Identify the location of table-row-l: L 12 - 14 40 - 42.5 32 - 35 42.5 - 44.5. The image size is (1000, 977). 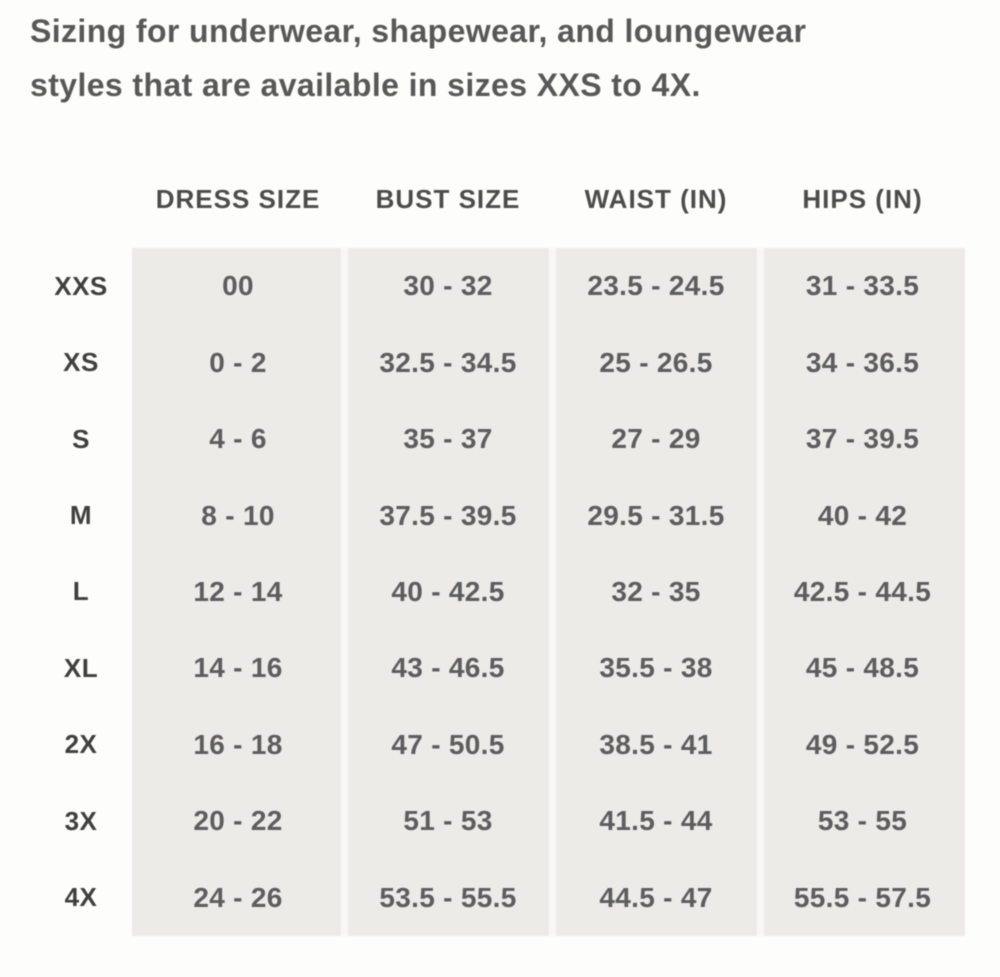
(497, 592).